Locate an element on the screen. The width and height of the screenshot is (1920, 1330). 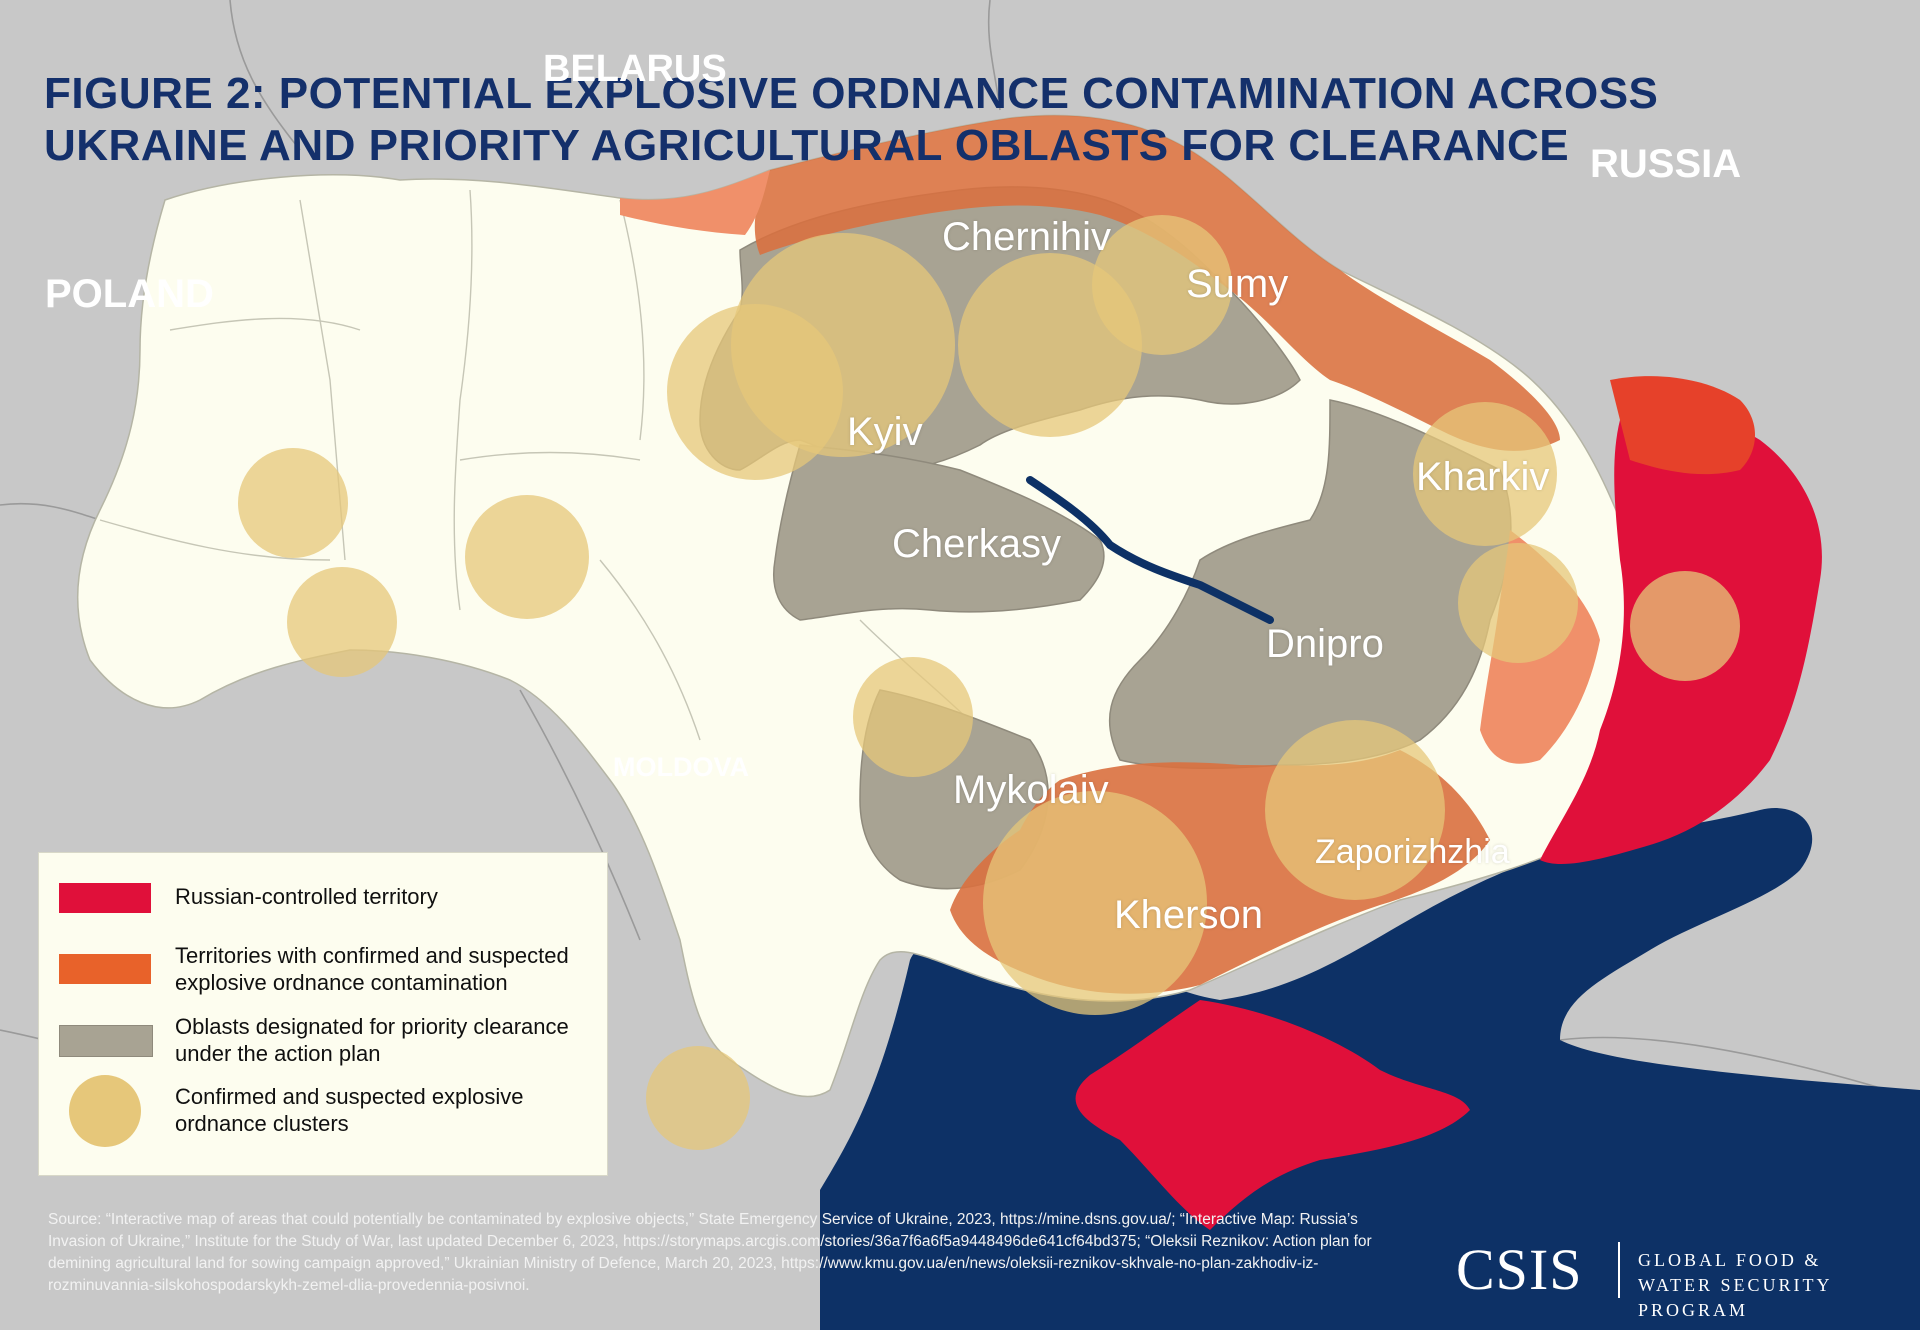
logo-divider is located at coordinates (1619, 1270).